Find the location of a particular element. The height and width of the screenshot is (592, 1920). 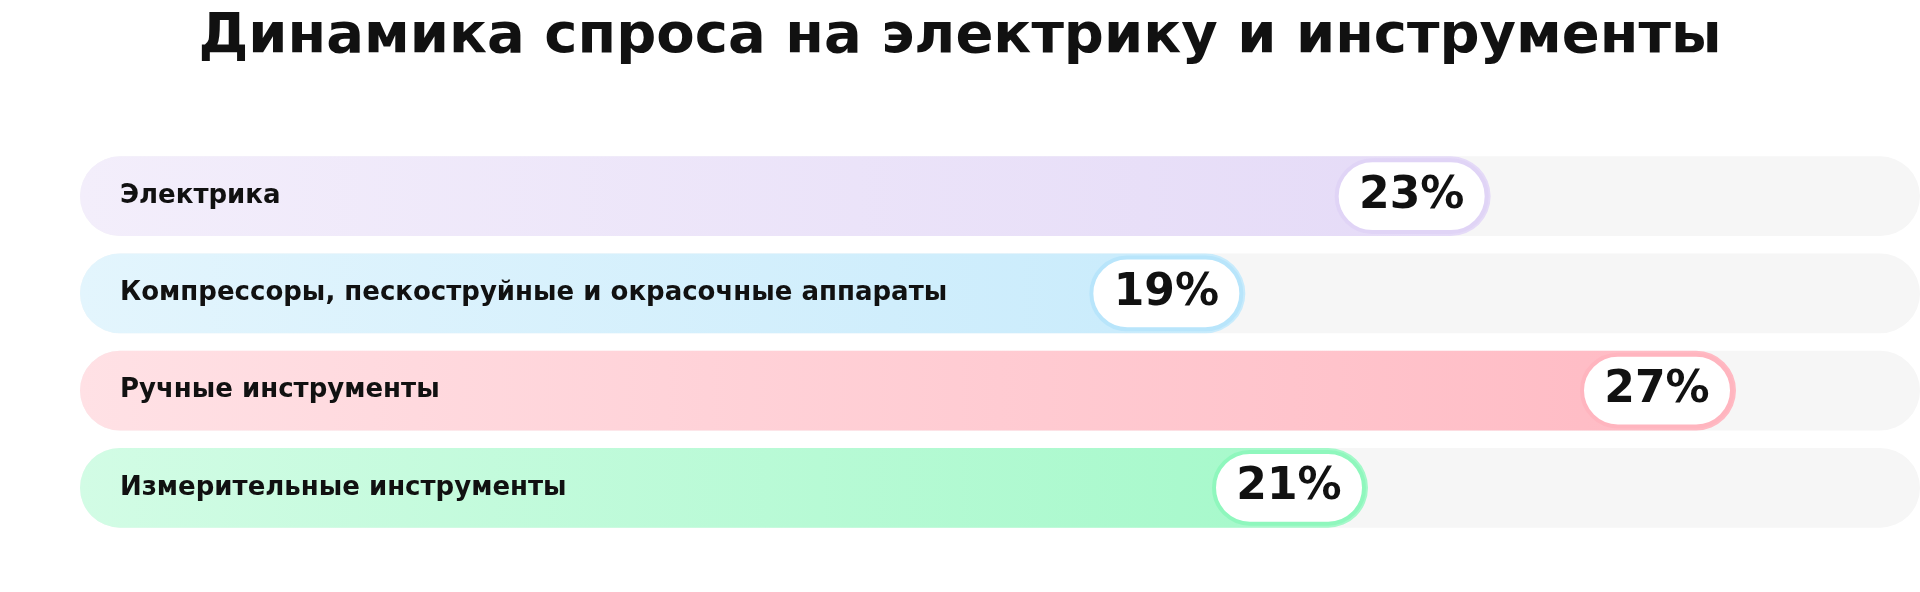

y-tick-label: Измерительные инструменты is located at coordinates (343, 485).